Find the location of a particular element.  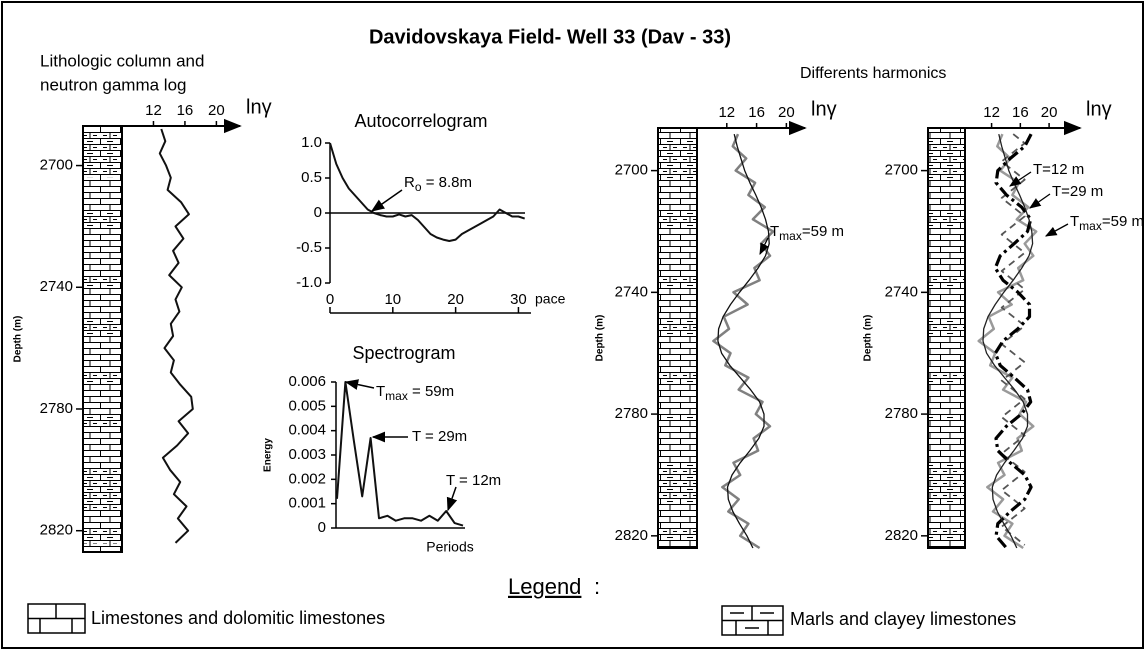

legend-label: Marls and clayey limestones is located at coordinates (903, 619).